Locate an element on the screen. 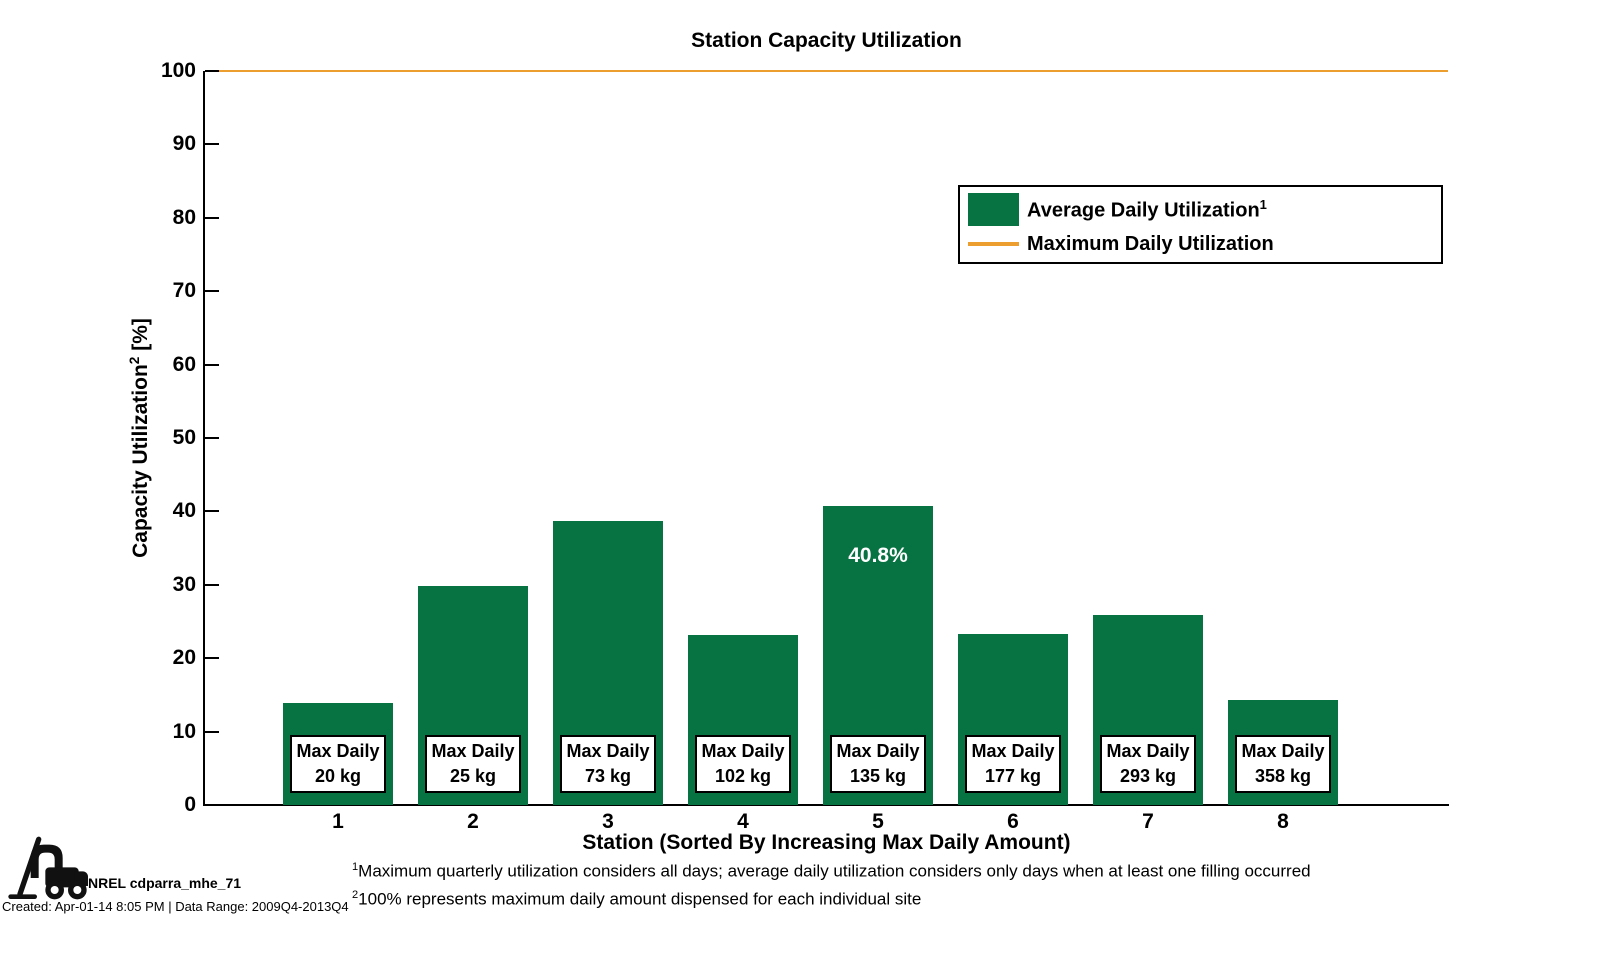 This screenshot has height=960, width=1599. x-tick-label: 8 is located at coordinates (1283, 821).